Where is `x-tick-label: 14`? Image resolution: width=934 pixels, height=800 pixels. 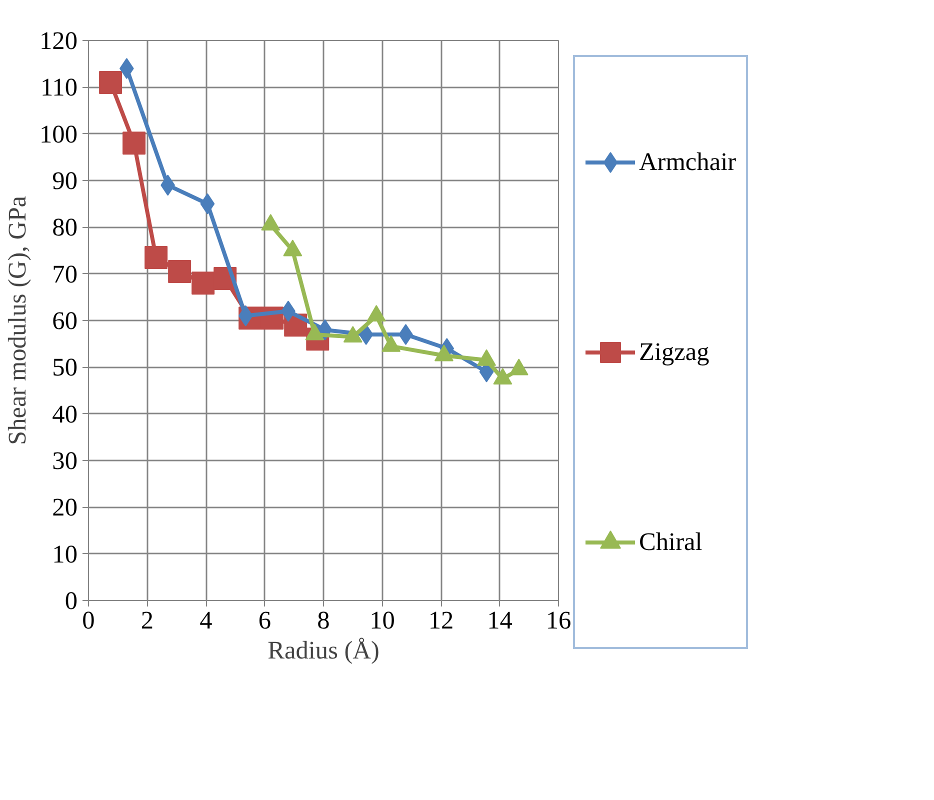 x-tick-label: 14 is located at coordinates (500, 620).